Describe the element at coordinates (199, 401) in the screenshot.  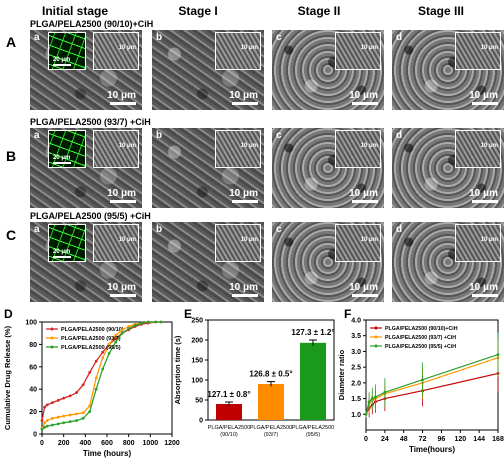
I see `y-tick-label: 50` at that location.